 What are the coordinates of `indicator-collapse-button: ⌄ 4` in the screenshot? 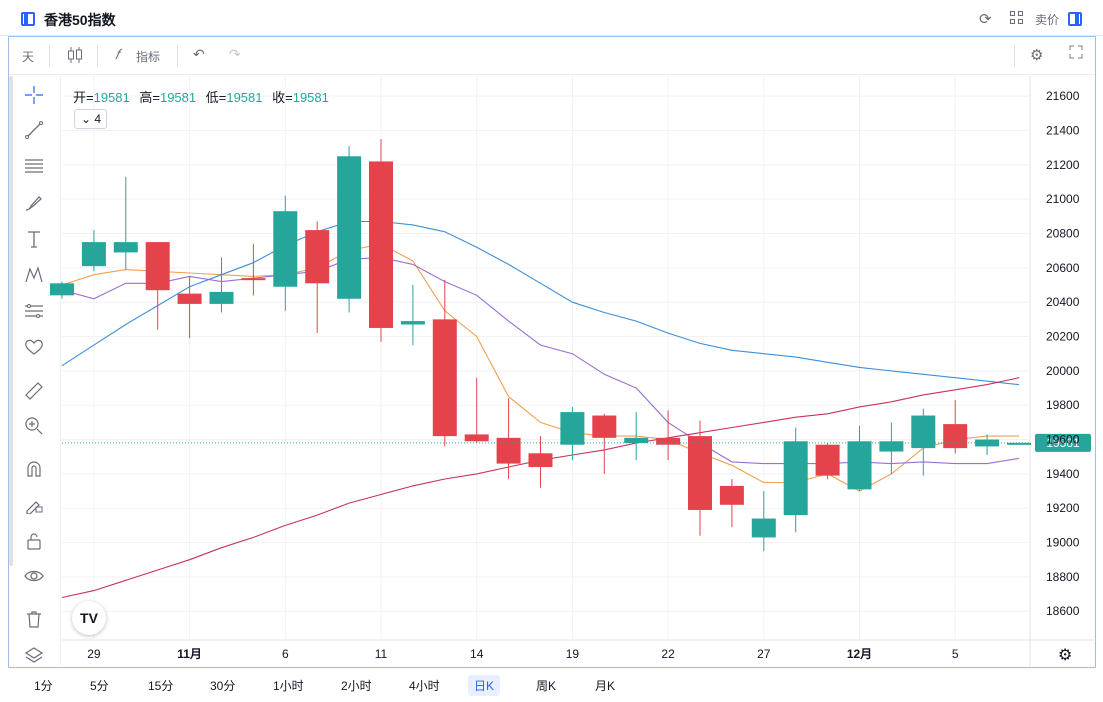 It's located at (90, 119).